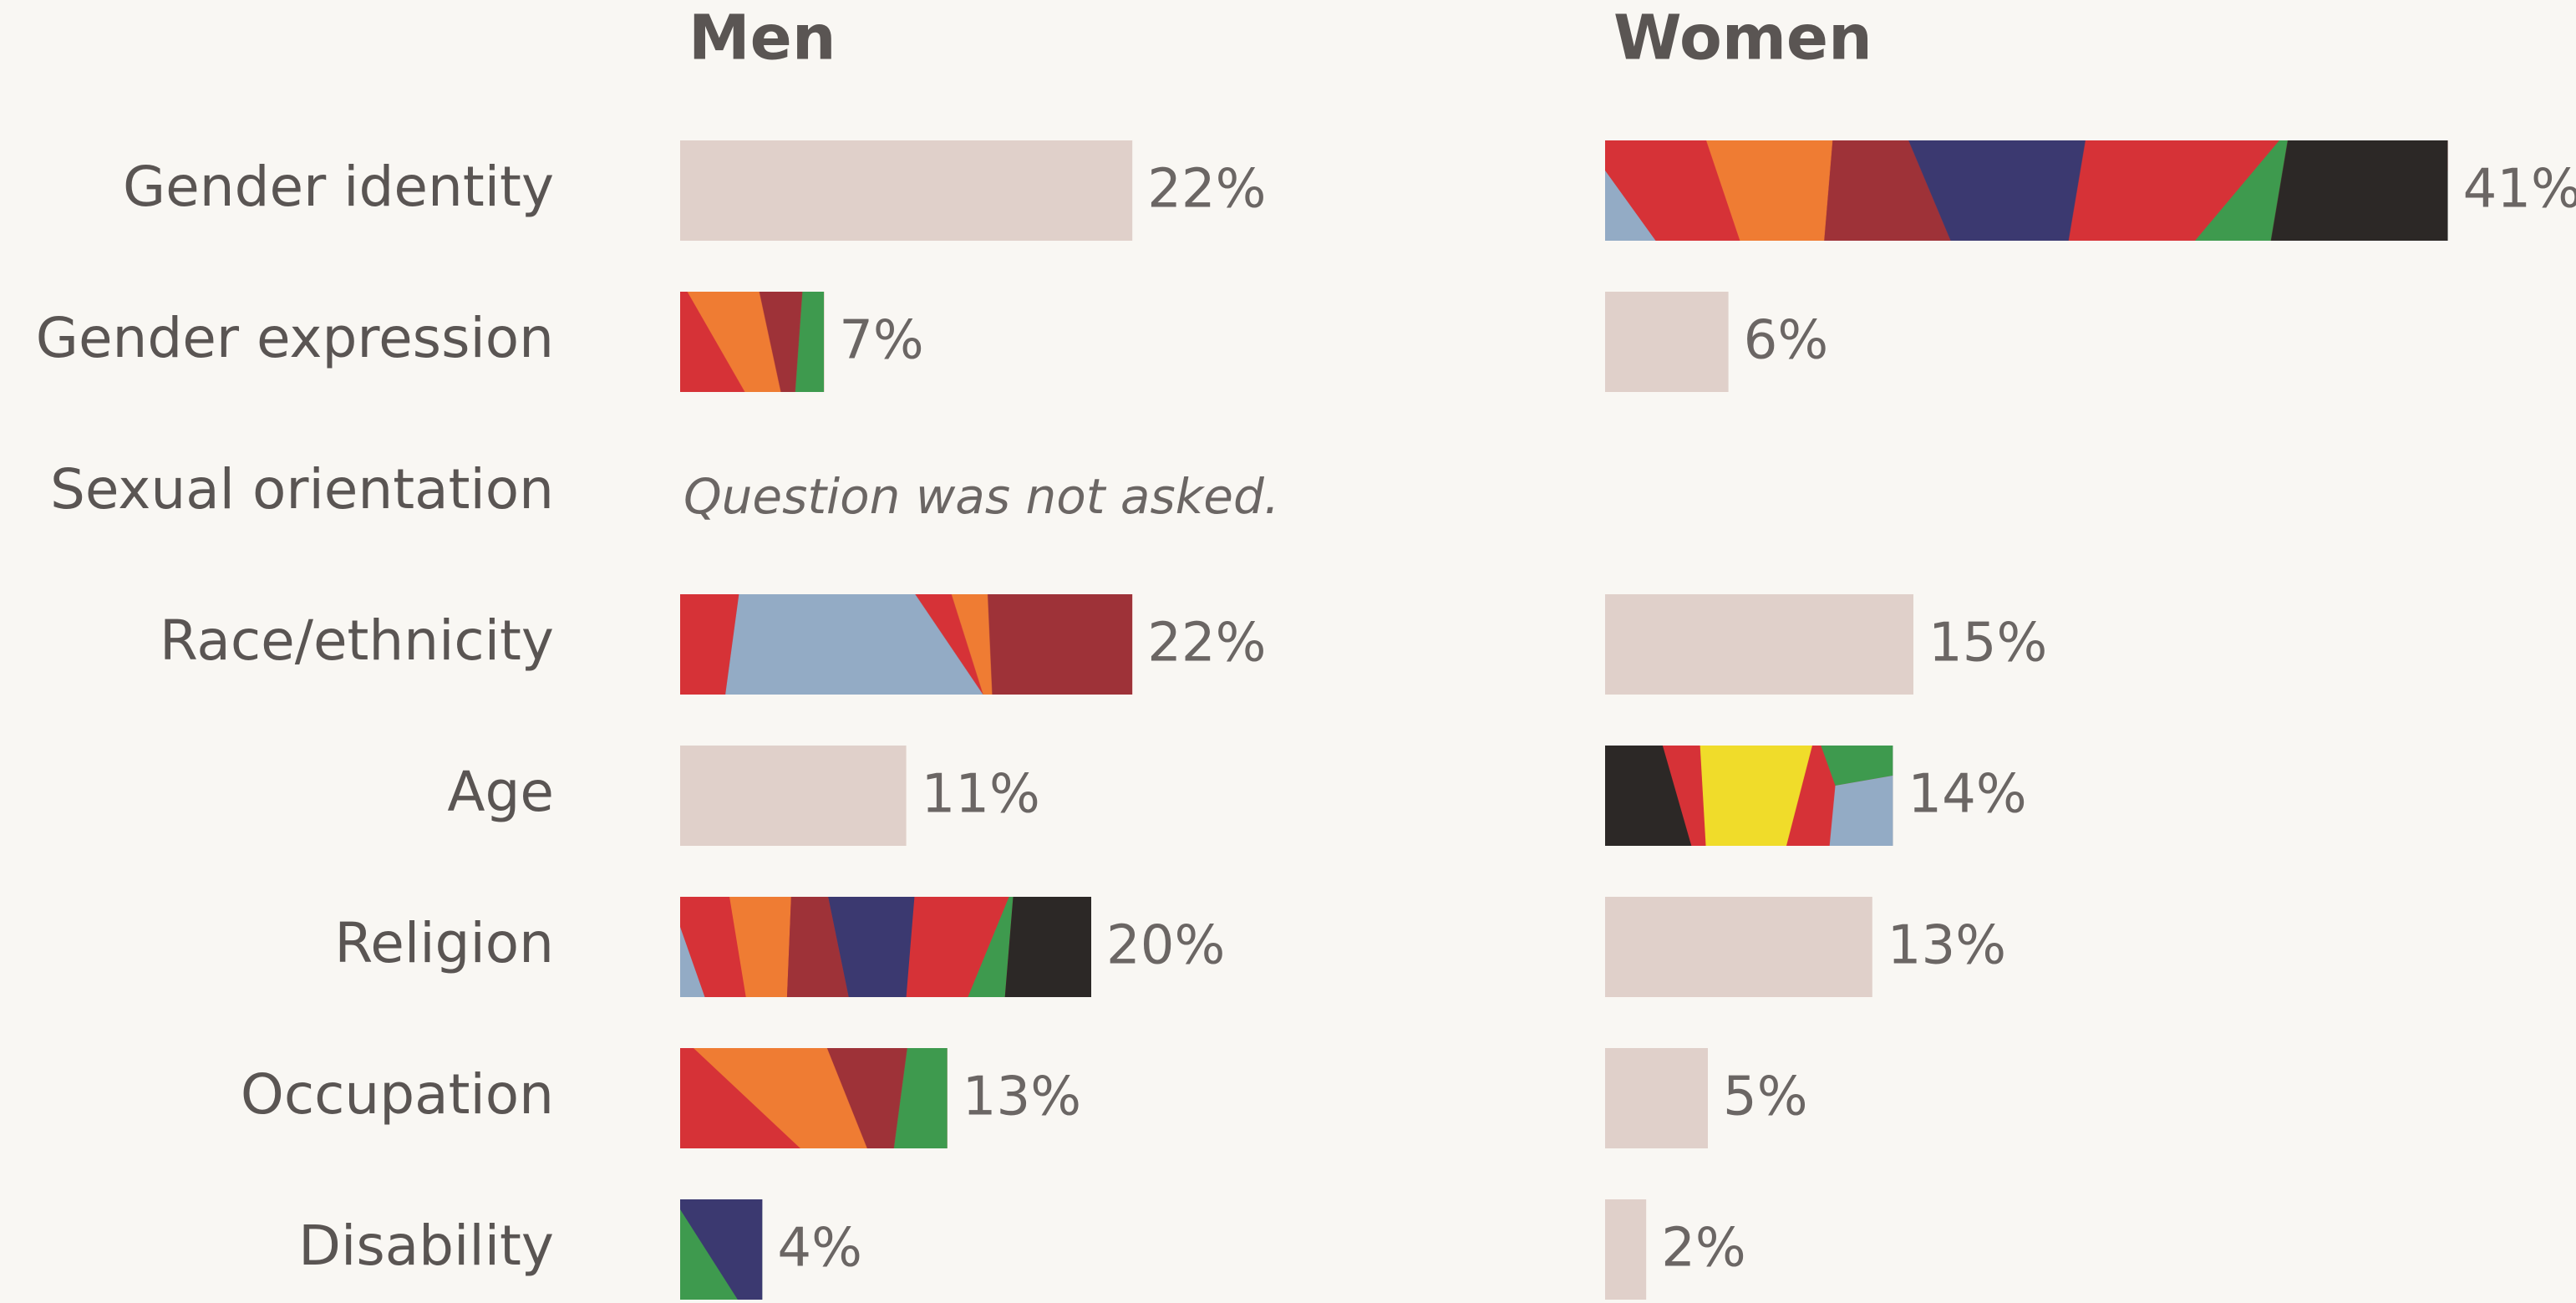 The image size is (2576, 1303). I want to click on value-label: 15%, so click(1988, 643).